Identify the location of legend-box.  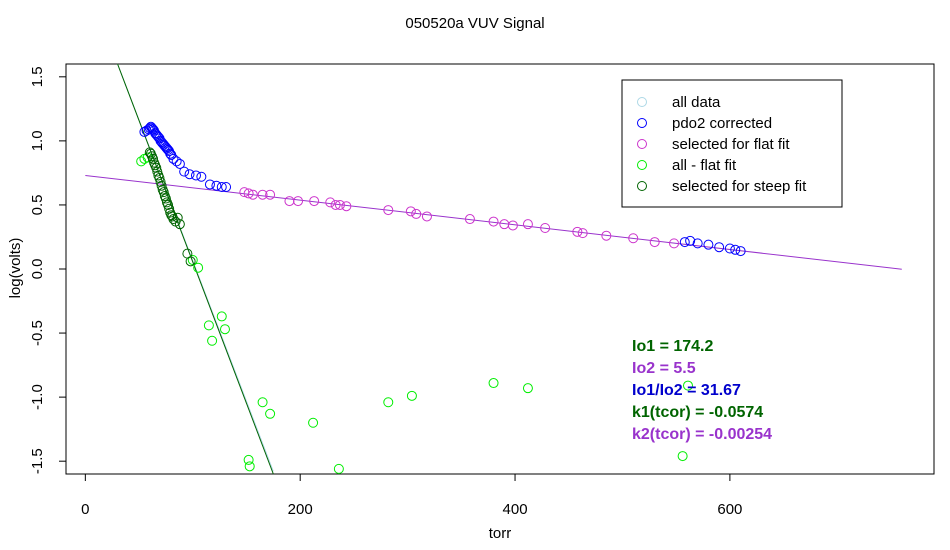
(732, 143).